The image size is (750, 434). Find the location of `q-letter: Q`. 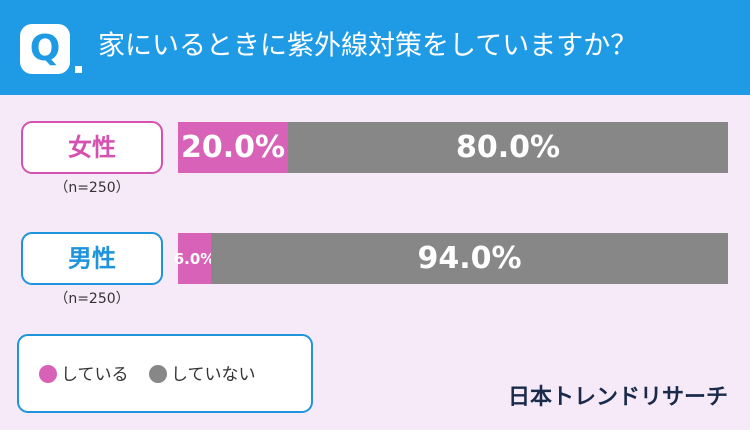

q-letter: Q is located at coordinates (45, 48).